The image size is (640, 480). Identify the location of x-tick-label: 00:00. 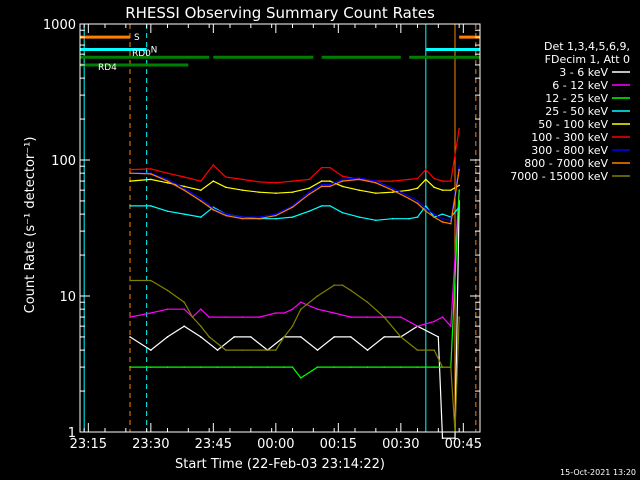
(275, 444).